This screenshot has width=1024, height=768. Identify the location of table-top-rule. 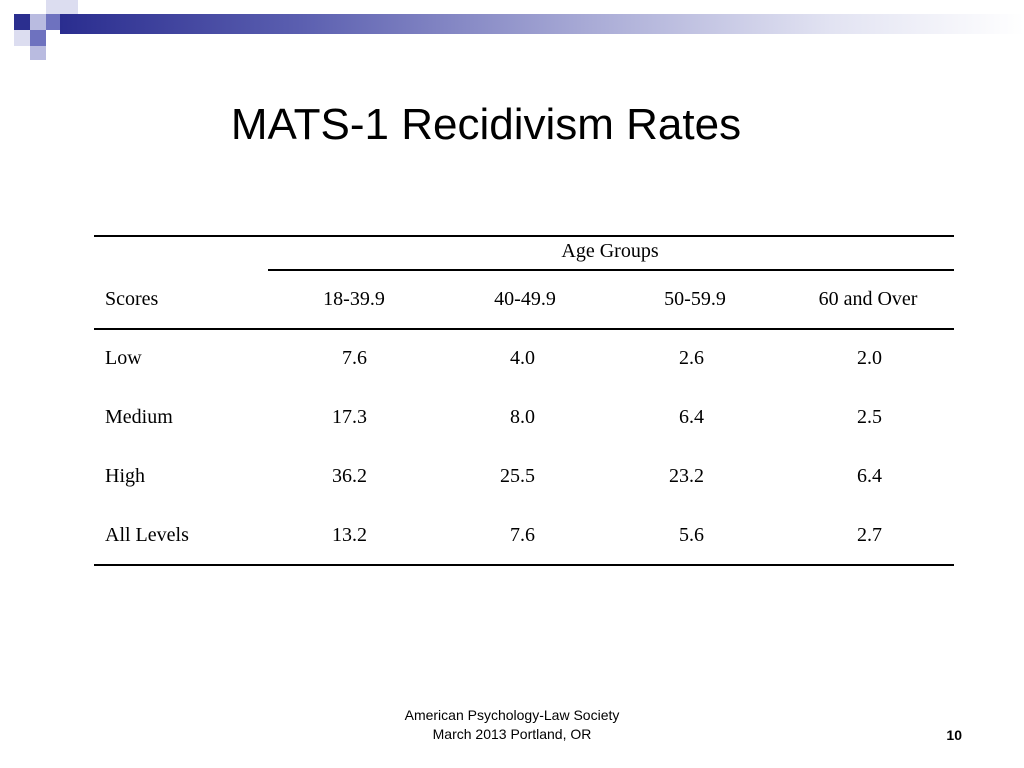
(524, 236).